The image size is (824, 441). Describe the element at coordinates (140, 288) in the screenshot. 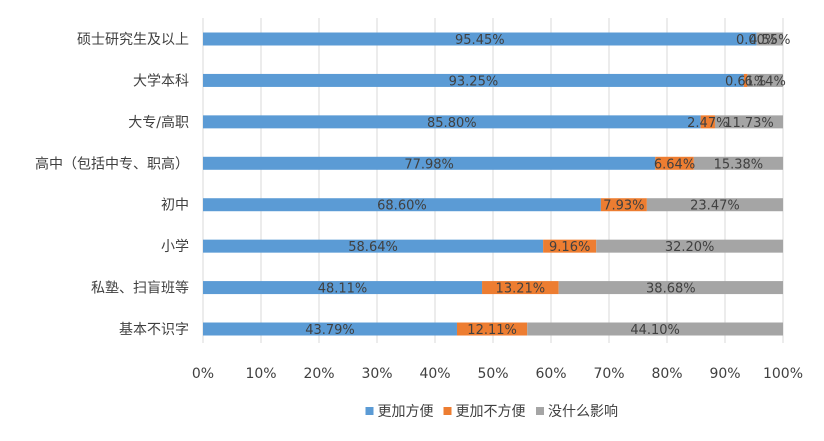

I see `category-label: 私塾、扫盲班等` at that location.